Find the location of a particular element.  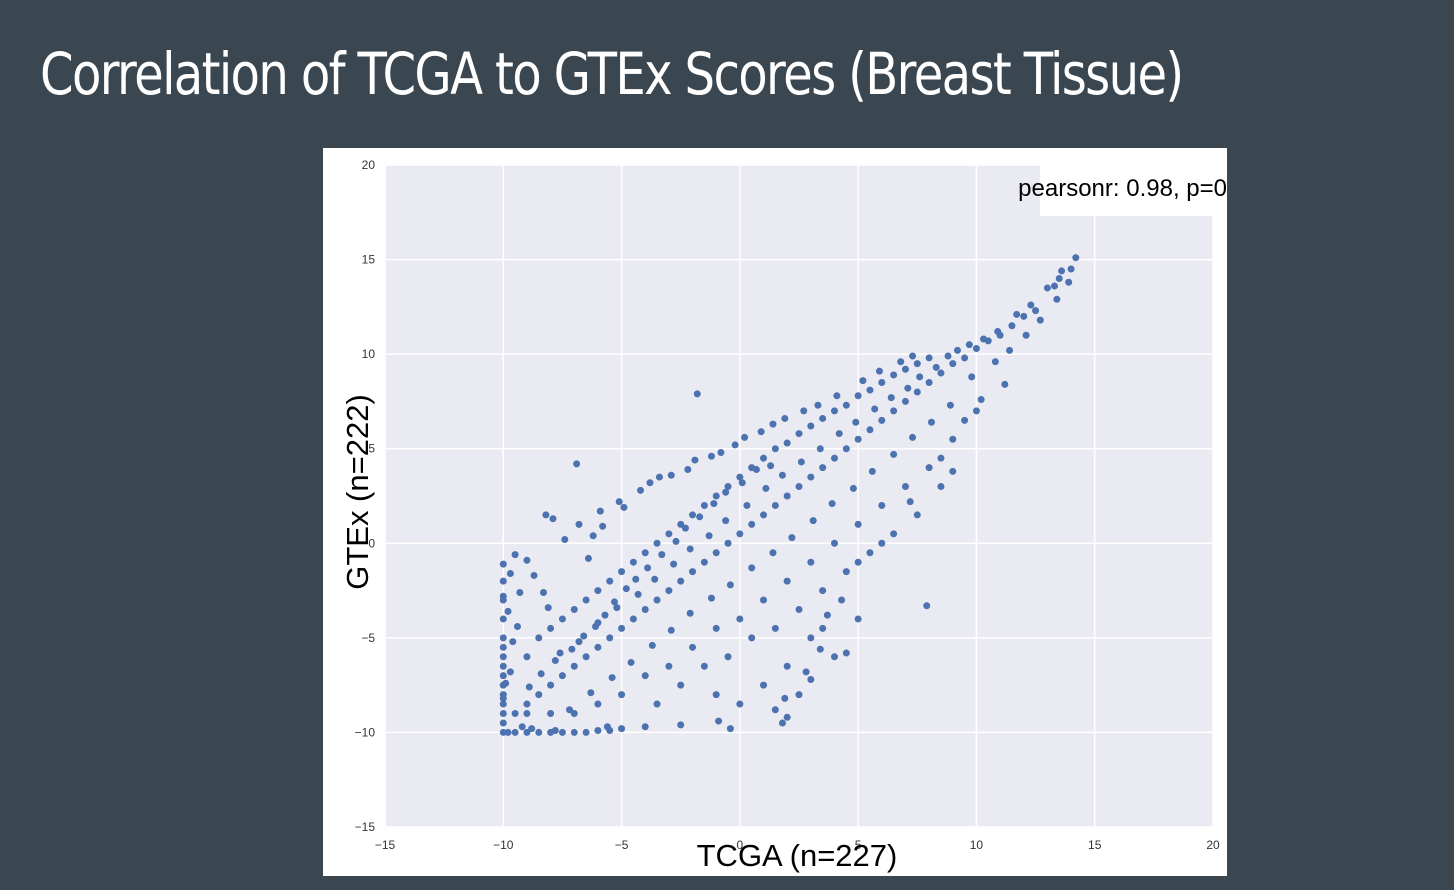

annotation-box is located at coordinates (1126, 190).